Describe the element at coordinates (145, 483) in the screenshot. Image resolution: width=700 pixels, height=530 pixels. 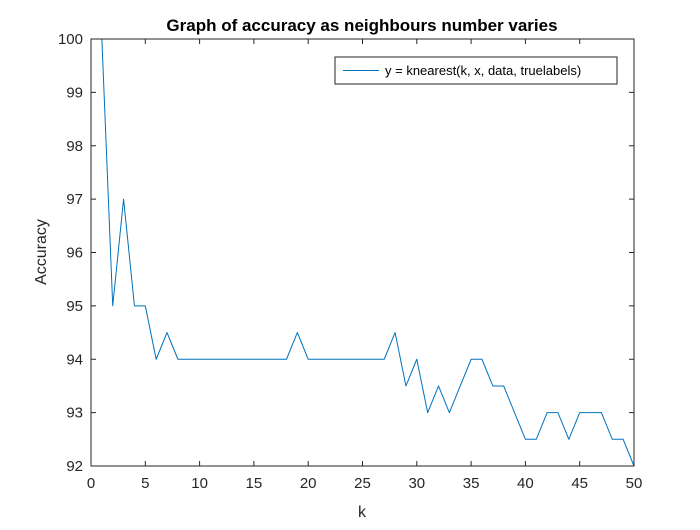
I see `x-tick-label: 5` at that location.